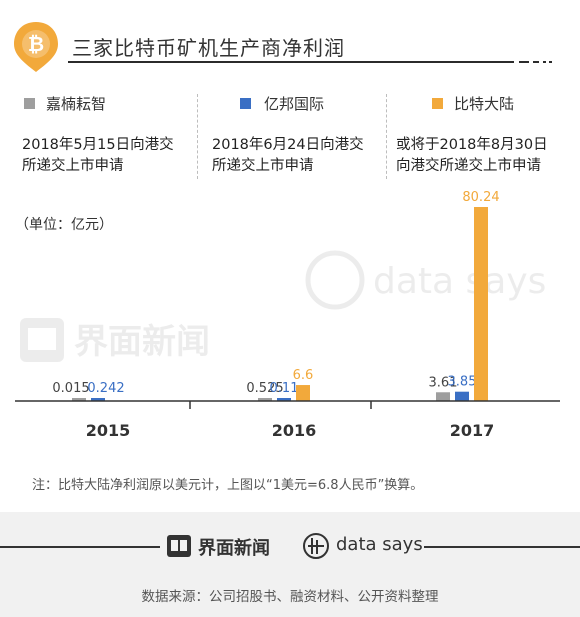 The width and height of the screenshot is (580, 617). Describe the element at coordinates (108, 430) in the screenshot. I see `x-tick-label: 2015` at that location.